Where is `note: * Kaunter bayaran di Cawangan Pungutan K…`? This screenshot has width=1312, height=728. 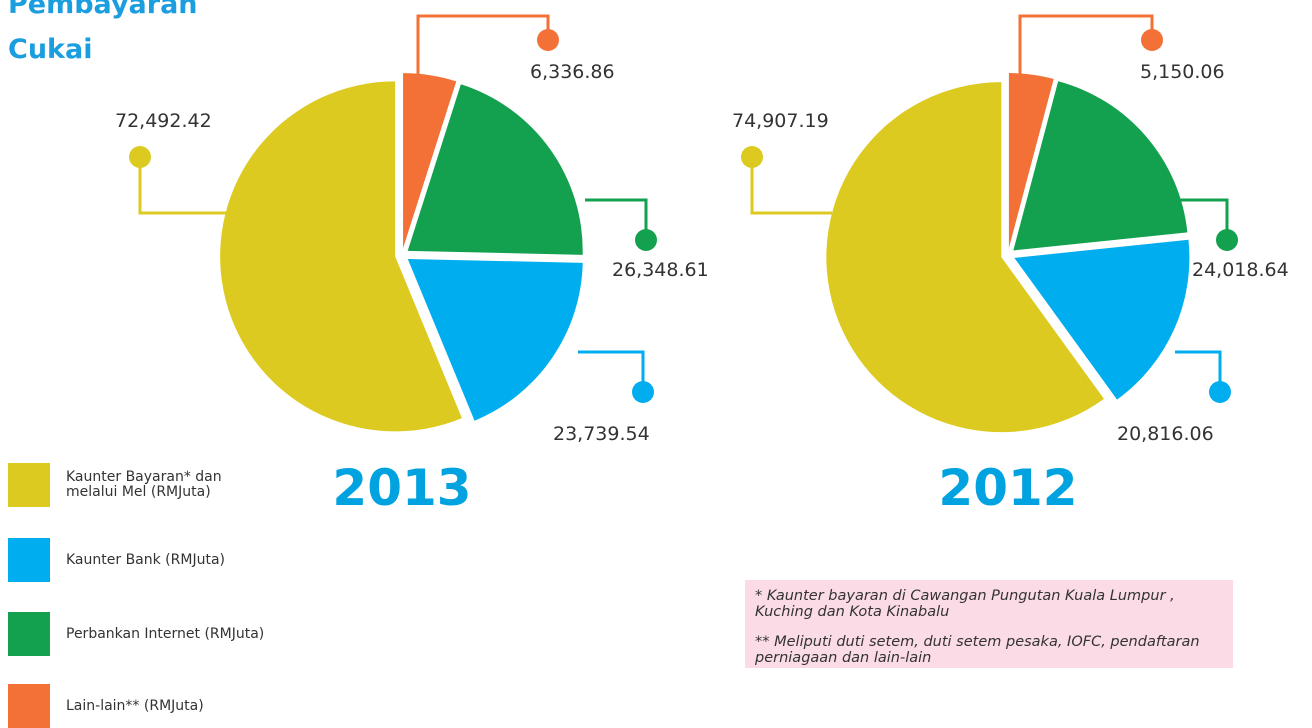 note: * Kaunter bayaran di Cawangan Pungutan K… is located at coordinates (965, 604).